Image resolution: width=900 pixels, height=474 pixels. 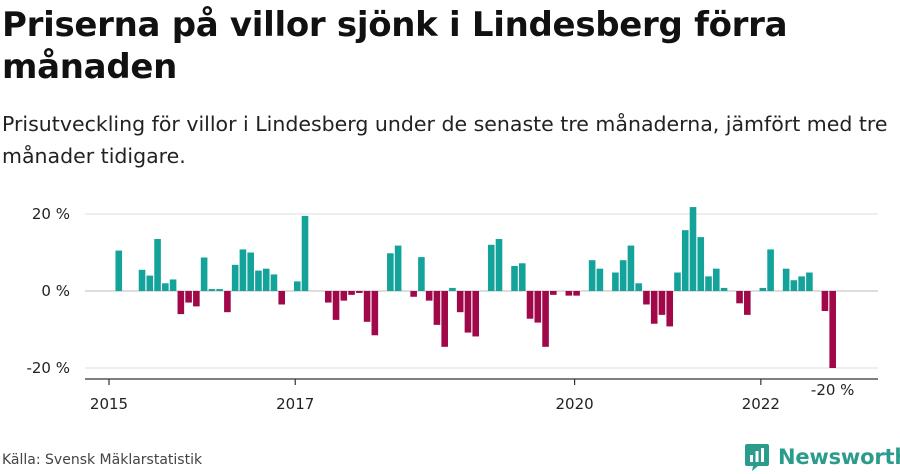 What do you see at coordinates (55, 291) in the screenshot?
I see `y-tick-label: 0 %` at bounding box center [55, 291].